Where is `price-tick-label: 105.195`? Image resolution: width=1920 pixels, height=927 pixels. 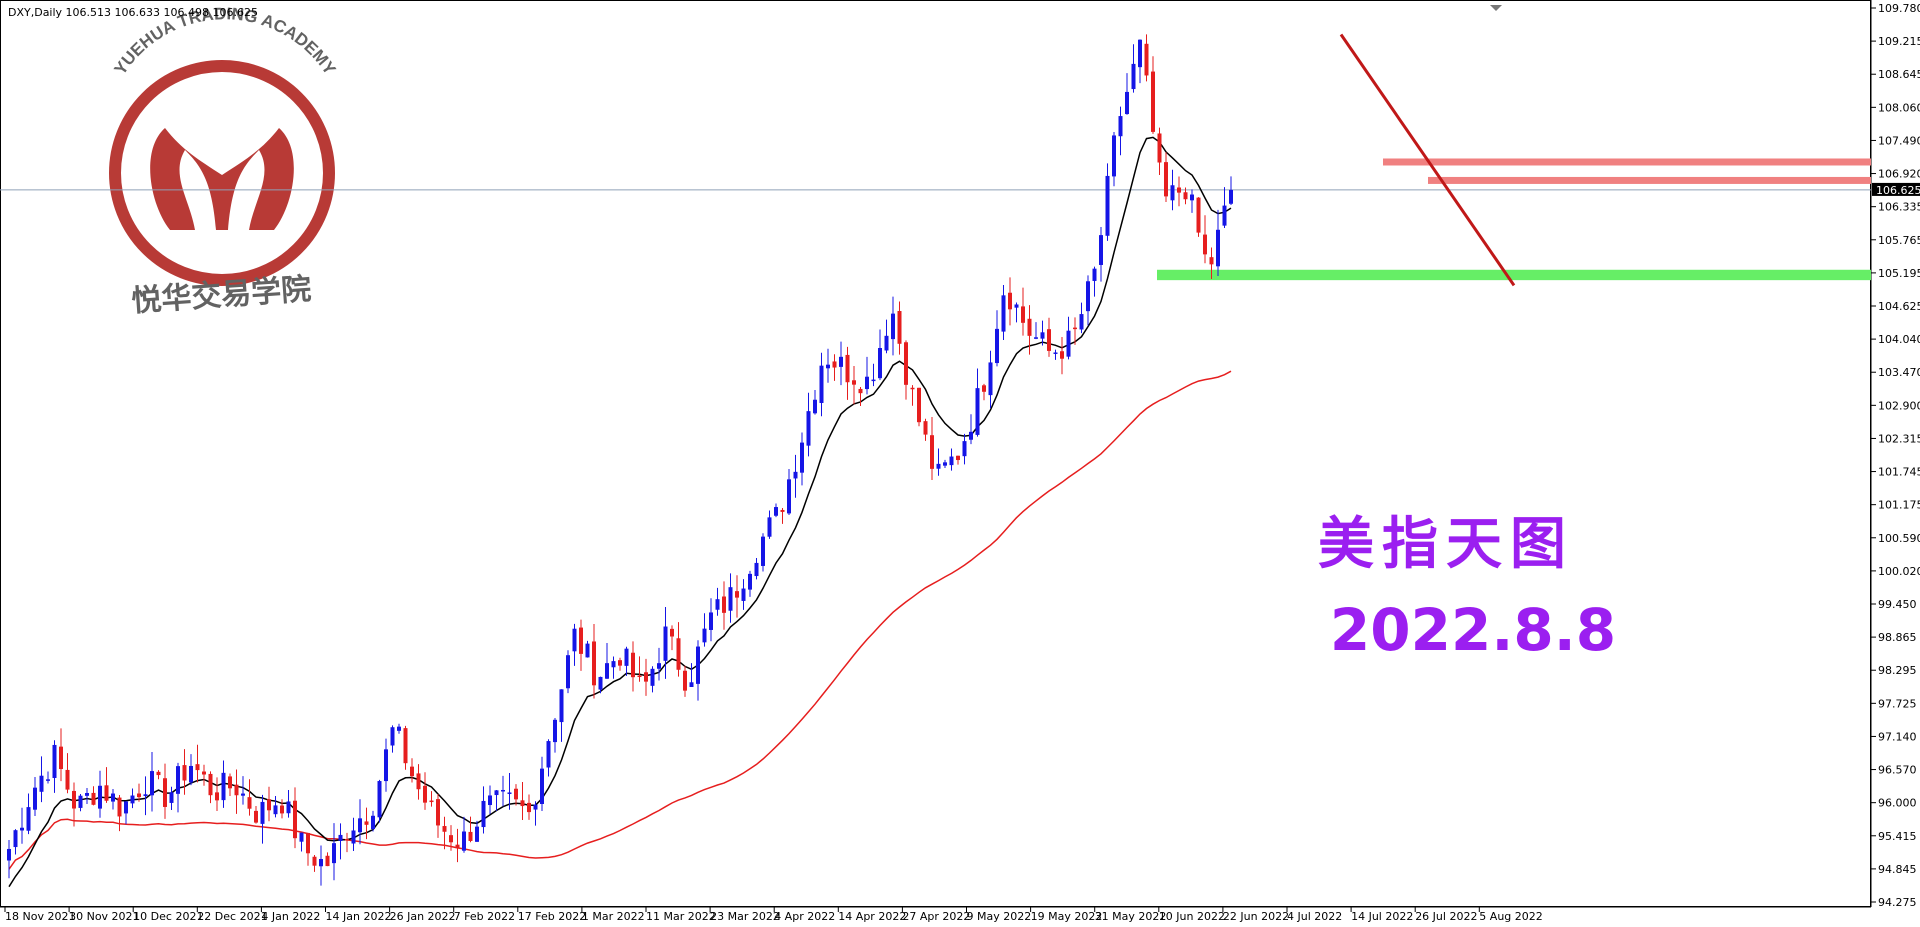 price-tick-label: 105.195 is located at coordinates (1899, 273).